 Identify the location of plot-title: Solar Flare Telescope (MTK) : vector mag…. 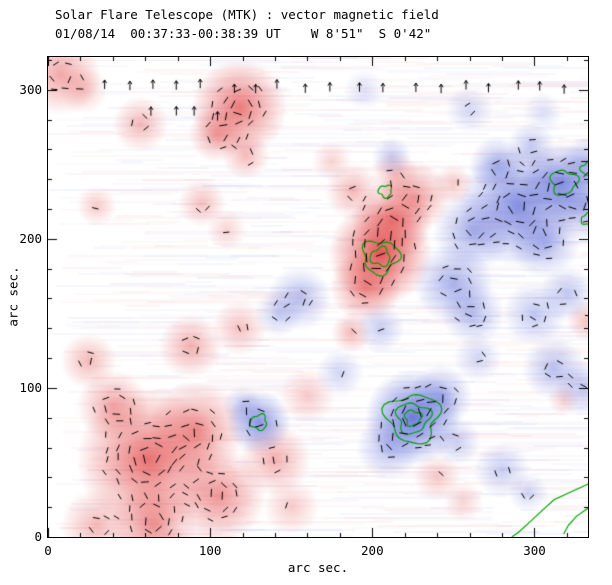
(247, 14).